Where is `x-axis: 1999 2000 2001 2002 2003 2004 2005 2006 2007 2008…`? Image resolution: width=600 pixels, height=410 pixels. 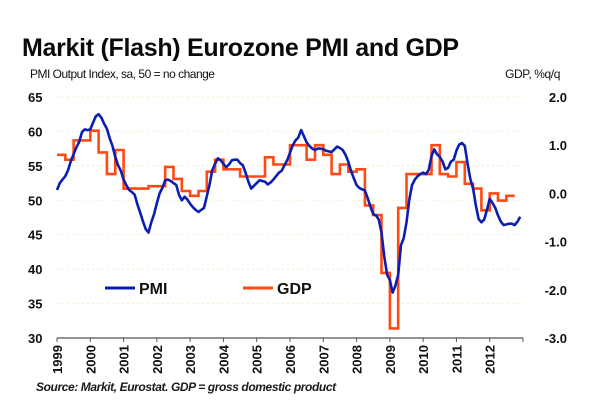
x-axis: 1999 2000 2001 2002 2003 2004 2005 2006 2007 2008… is located at coordinates (287, 355).